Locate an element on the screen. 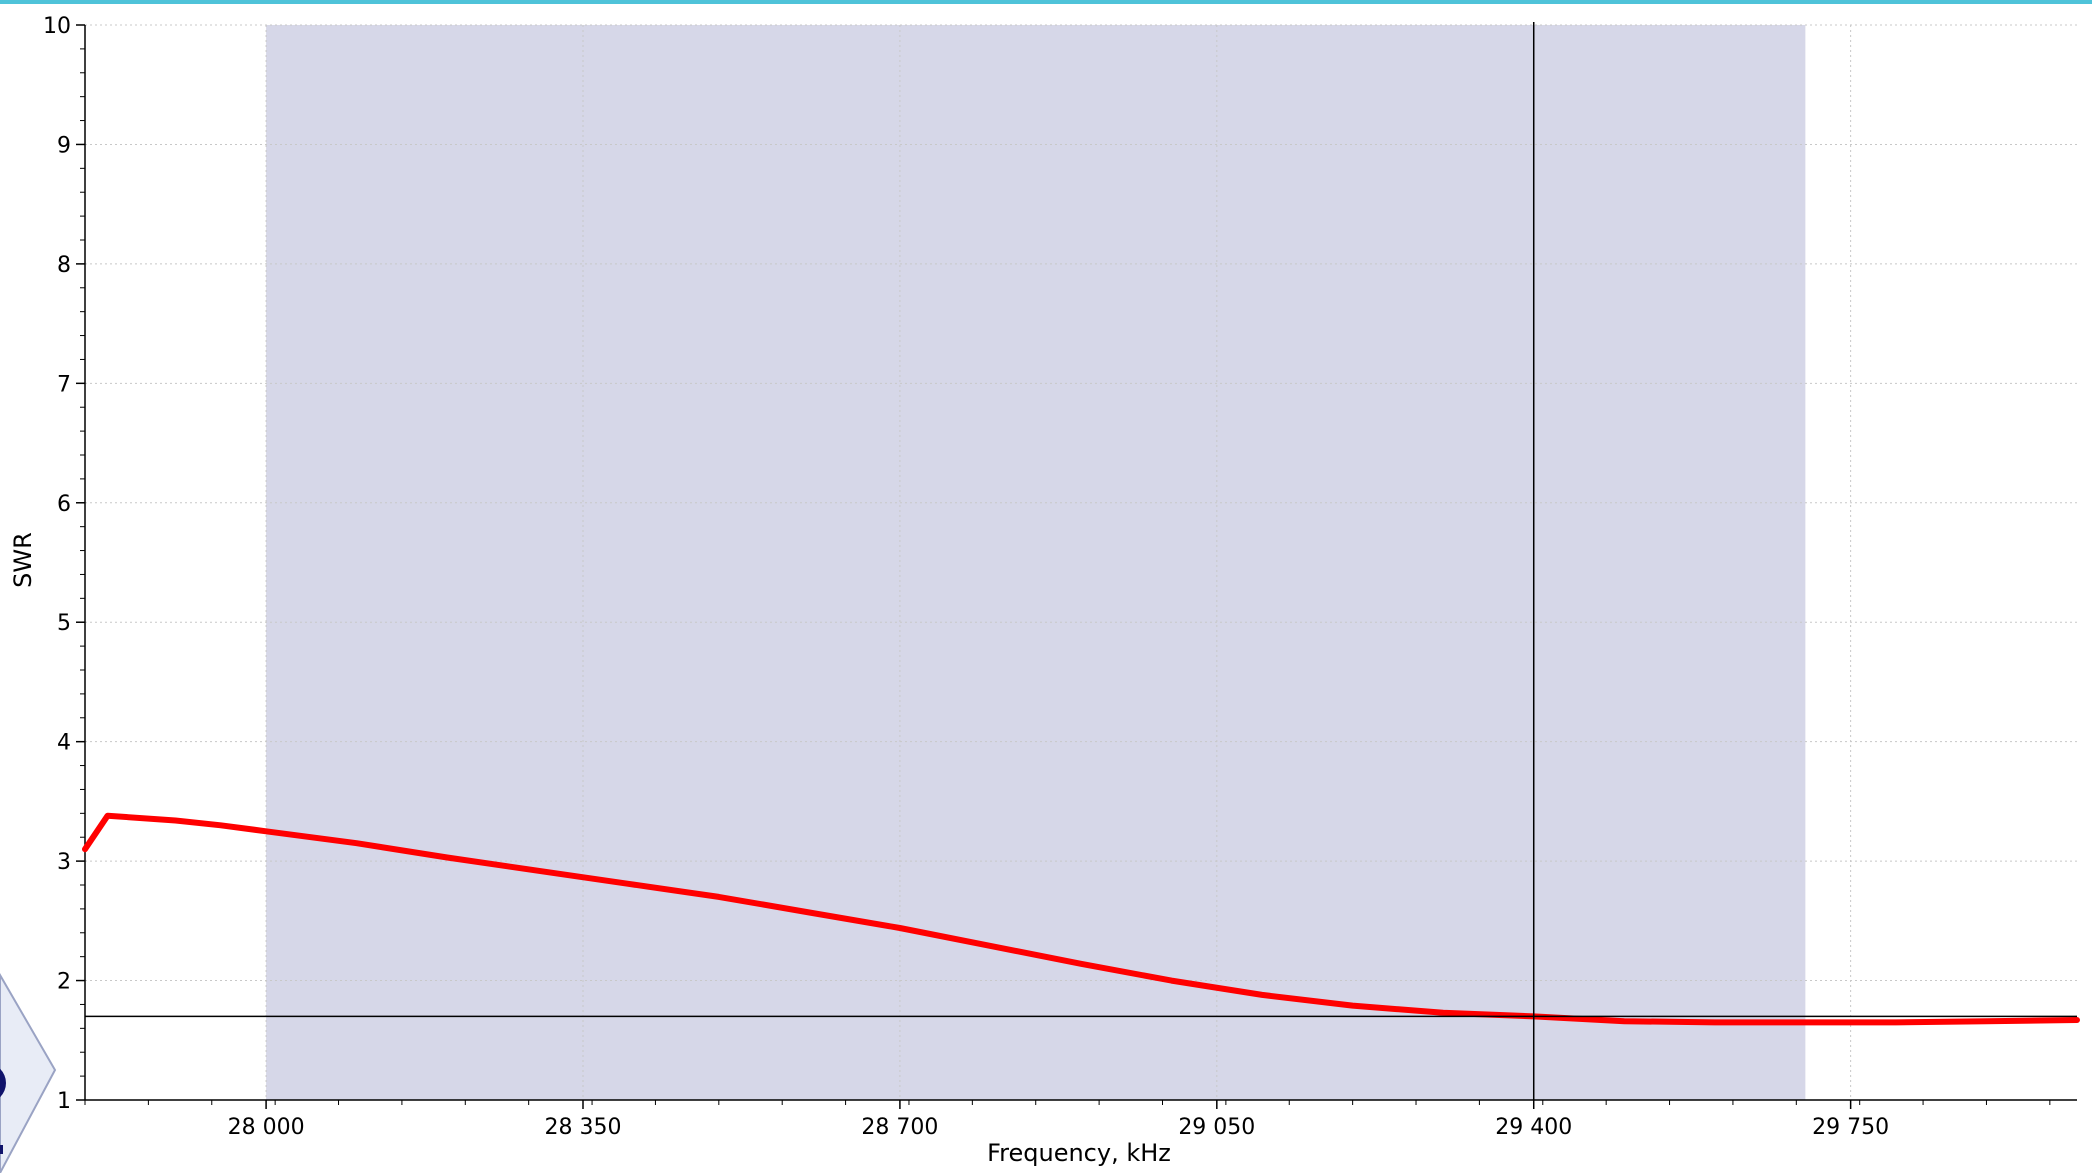  y-tick-label: 9 is located at coordinates (64, 145).